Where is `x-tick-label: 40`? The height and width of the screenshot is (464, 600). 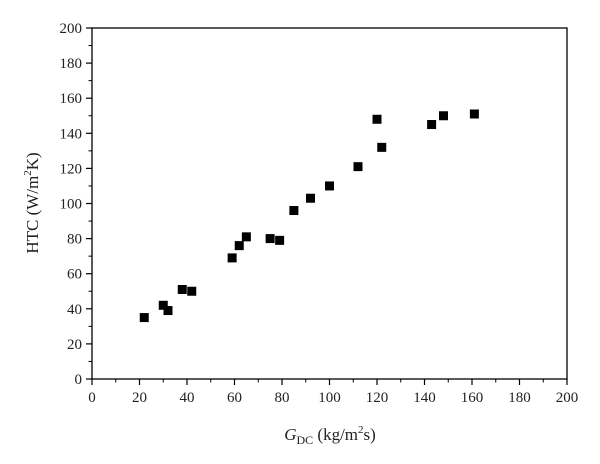 x-tick-label: 40 is located at coordinates (187, 398).